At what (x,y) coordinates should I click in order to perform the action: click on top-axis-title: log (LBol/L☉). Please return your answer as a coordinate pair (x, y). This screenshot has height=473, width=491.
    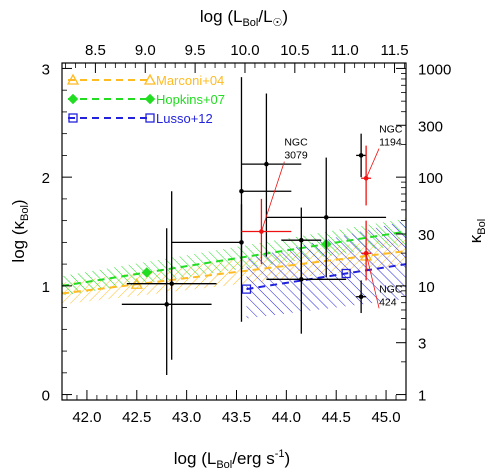
    Looking at the image, I should click on (244, 18).